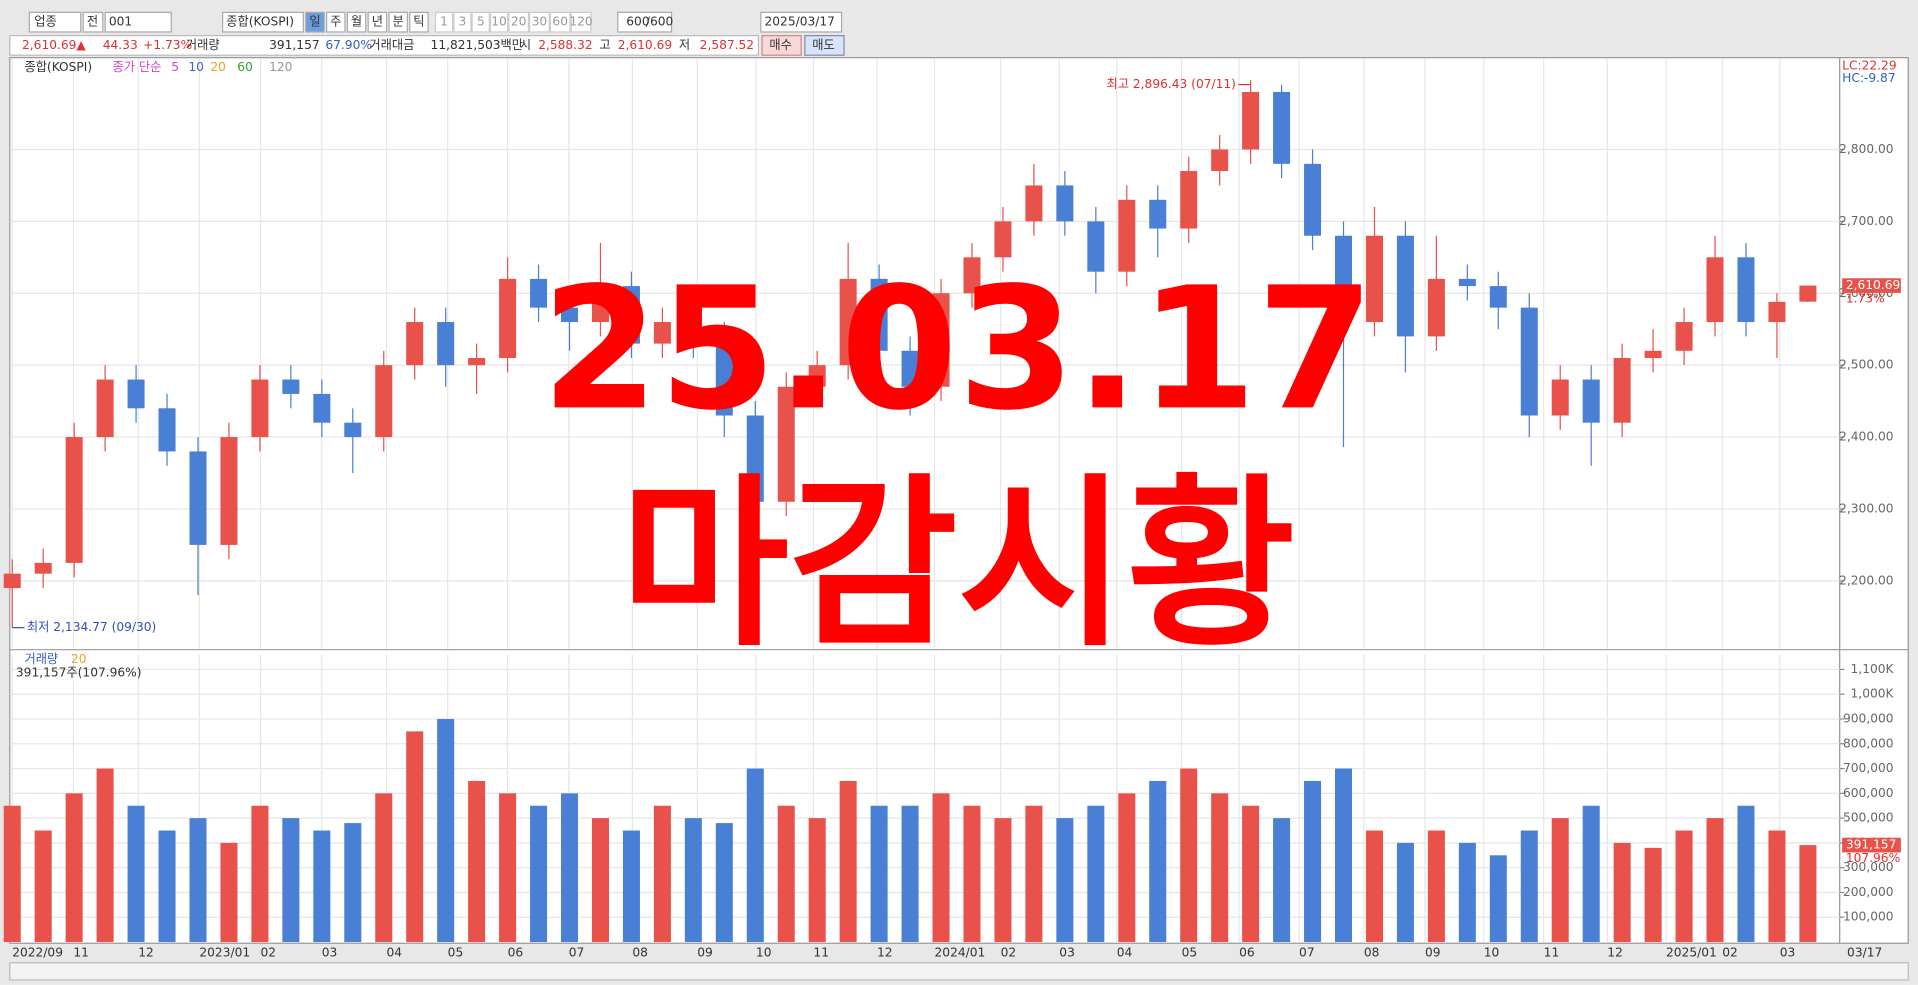 The height and width of the screenshot is (985, 1918). What do you see at coordinates (330, 953) in the screenshot?
I see `x-tick-label: 03` at bounding box center [330, 953].